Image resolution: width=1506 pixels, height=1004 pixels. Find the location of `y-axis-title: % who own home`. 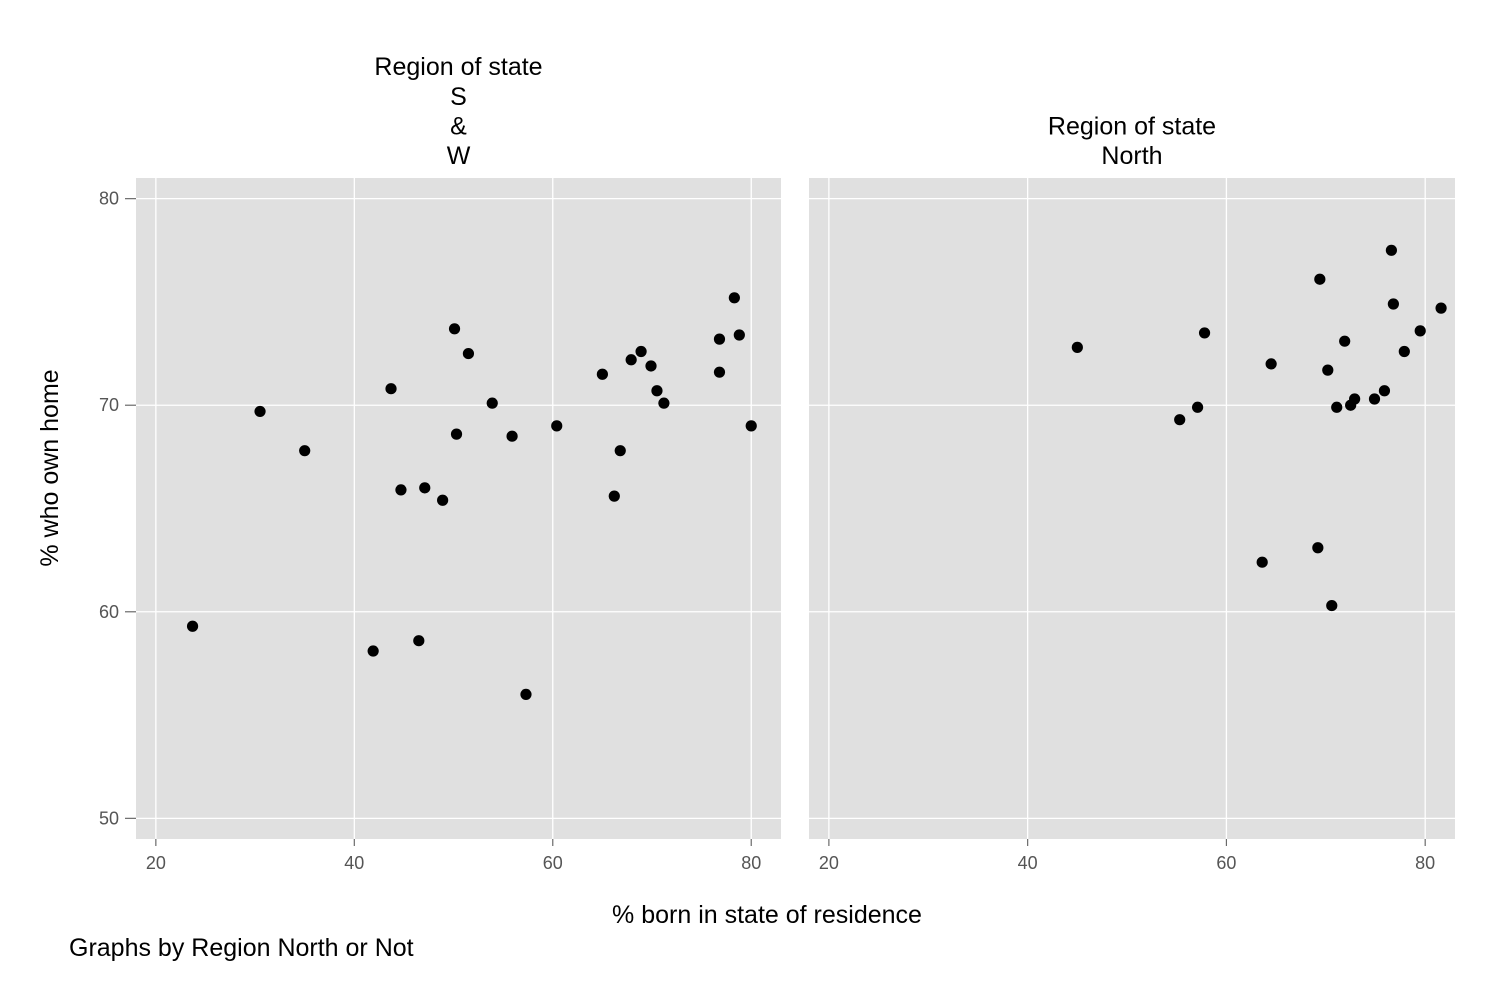

y-axis-title: % who own home is located at coordinates (50, 467).